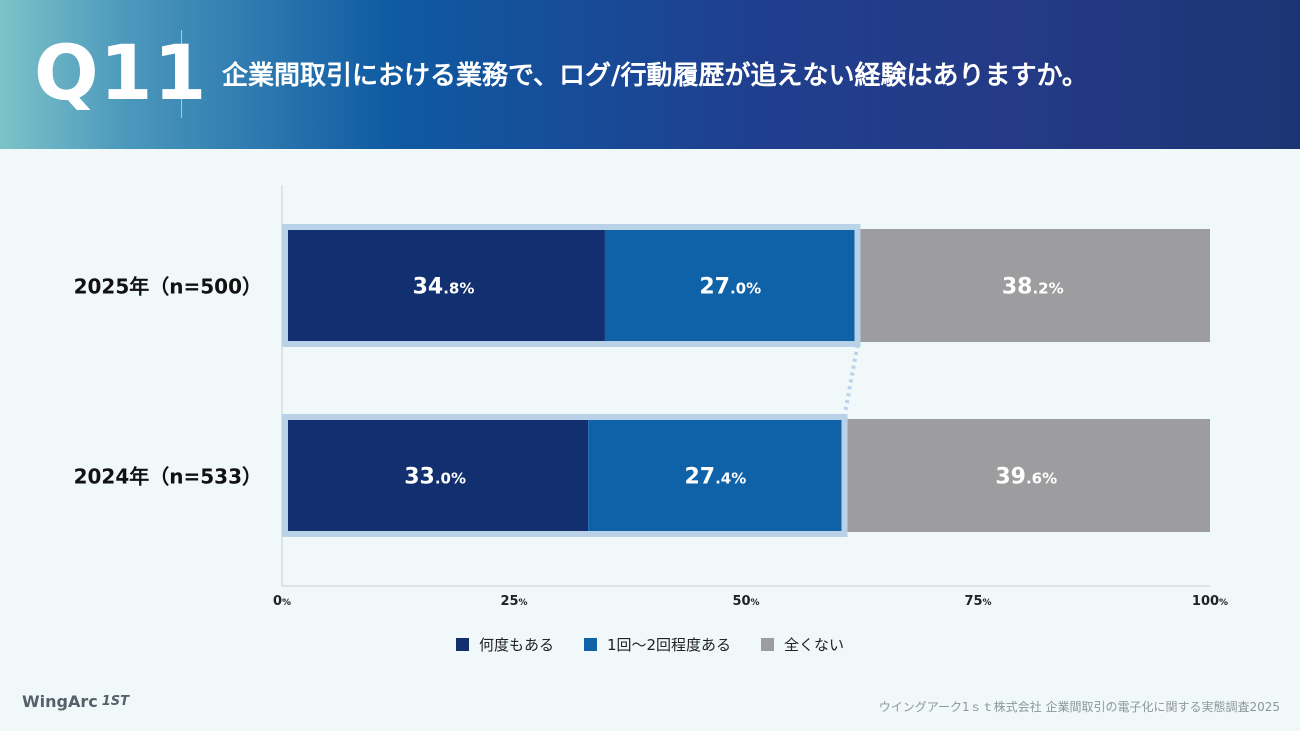  What do you see at coordinates (745, 601) in the screenshot?
I see `x-tick-label-50: 50%` at bounding box center [745, 601].